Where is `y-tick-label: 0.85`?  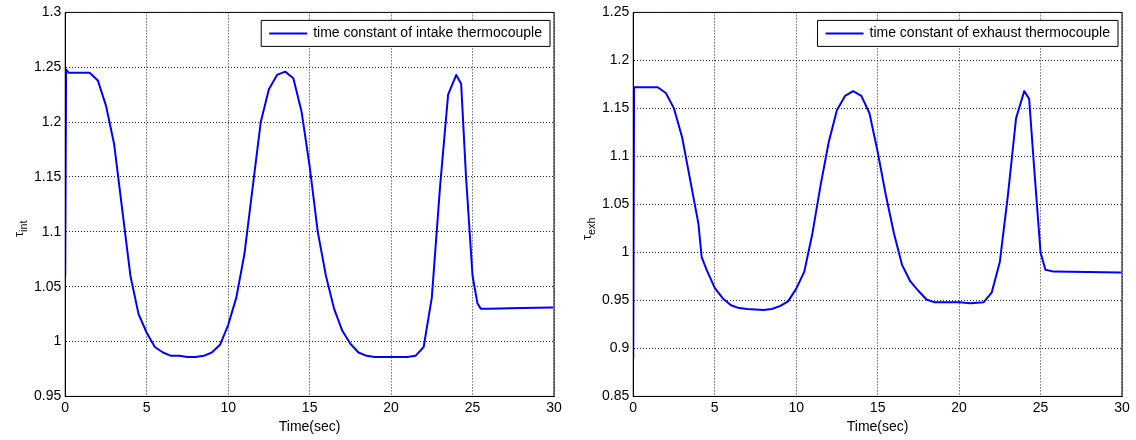
y-tick-label: 0.85 is located at coordinates (616, 395).